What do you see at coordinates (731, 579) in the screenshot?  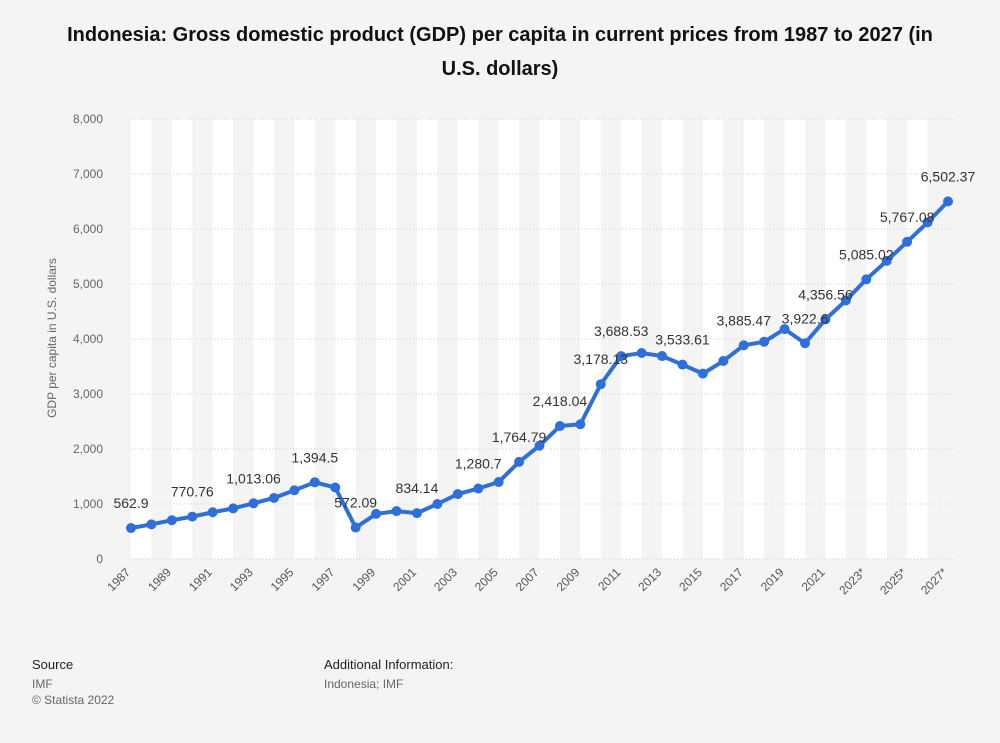 I see `x-tick-label: 2017` at bounding box center [731, 579].